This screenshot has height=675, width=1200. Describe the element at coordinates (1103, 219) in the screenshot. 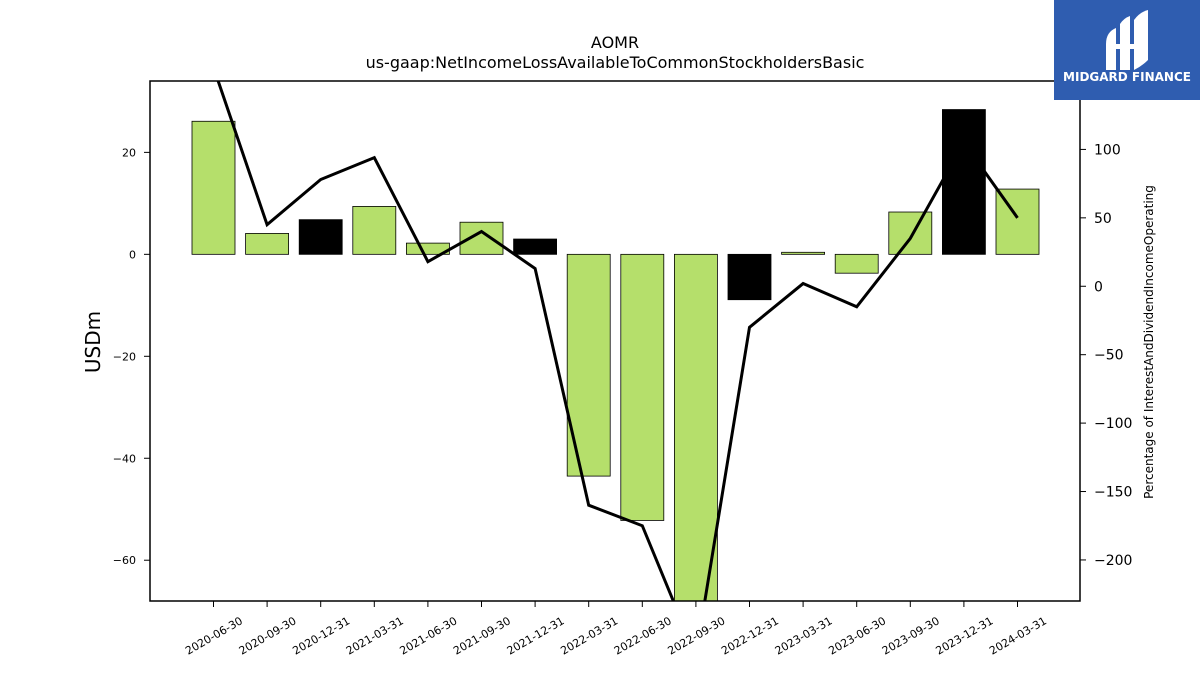

I see `y2-tick-label-50: 50` at that location.